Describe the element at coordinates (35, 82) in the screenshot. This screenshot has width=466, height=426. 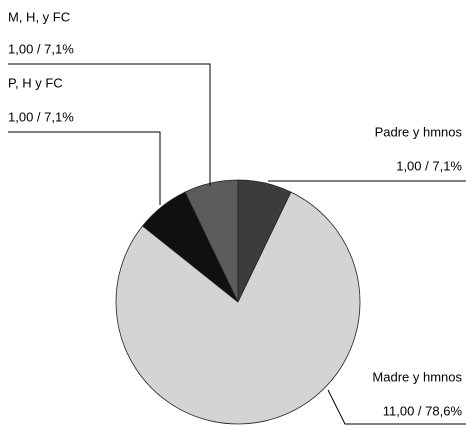
I see `slice-label: P, H y FC` at that location.